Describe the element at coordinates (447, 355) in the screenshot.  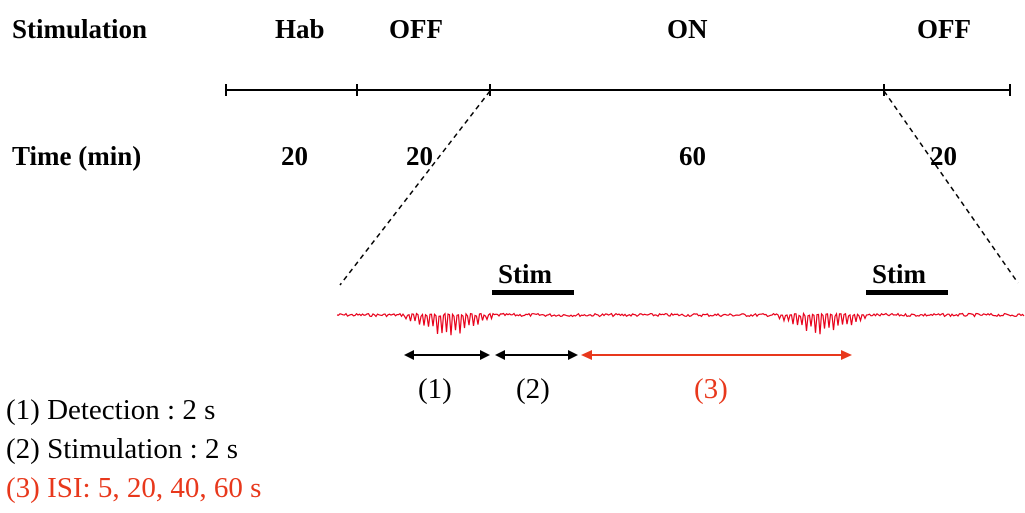
I see `detection-interval-arrow` at that location.